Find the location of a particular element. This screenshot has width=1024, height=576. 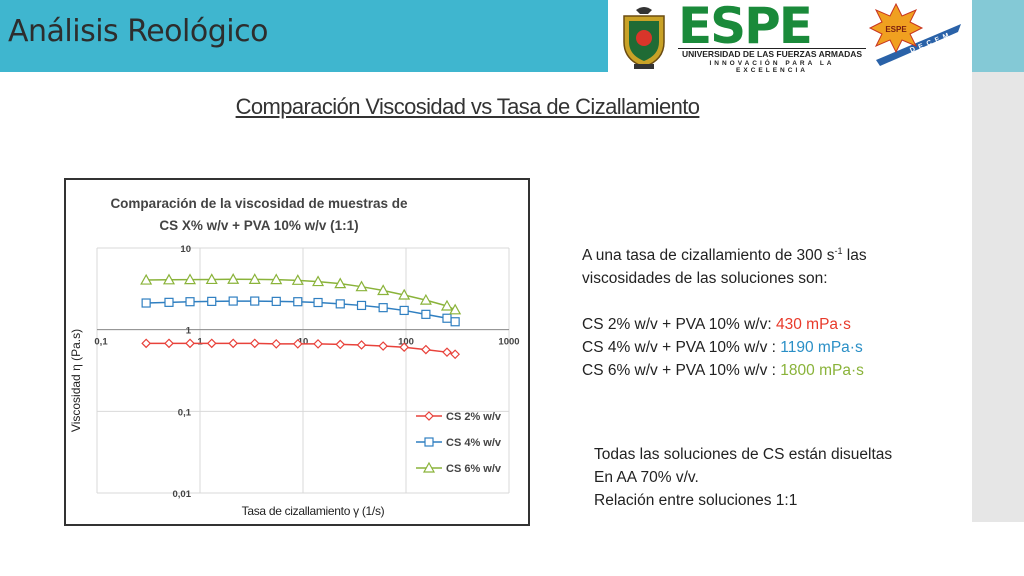

cs2-value: 430 mPa·s is located at coordinates (813, 325).